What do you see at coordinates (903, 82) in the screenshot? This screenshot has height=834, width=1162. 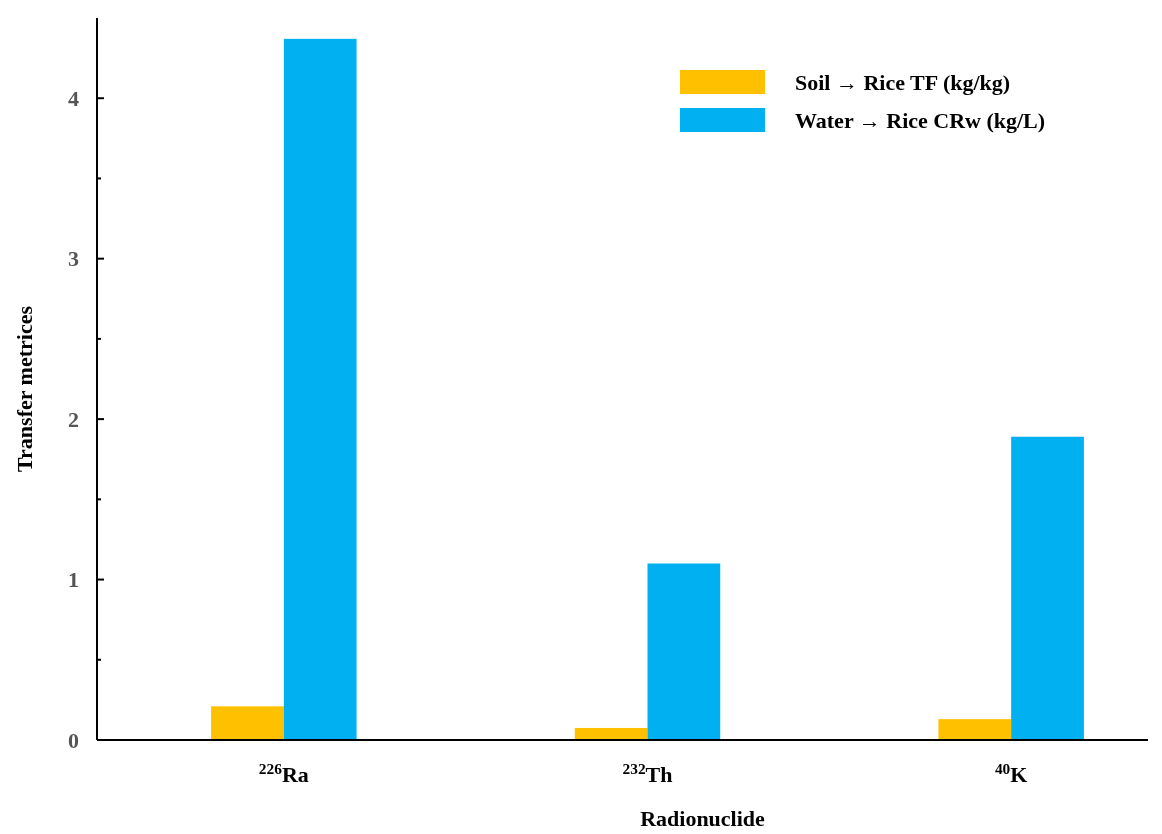 I see `legend-label: Soil → Rice TF (kg/kg)` at bounding box center [903, 82].